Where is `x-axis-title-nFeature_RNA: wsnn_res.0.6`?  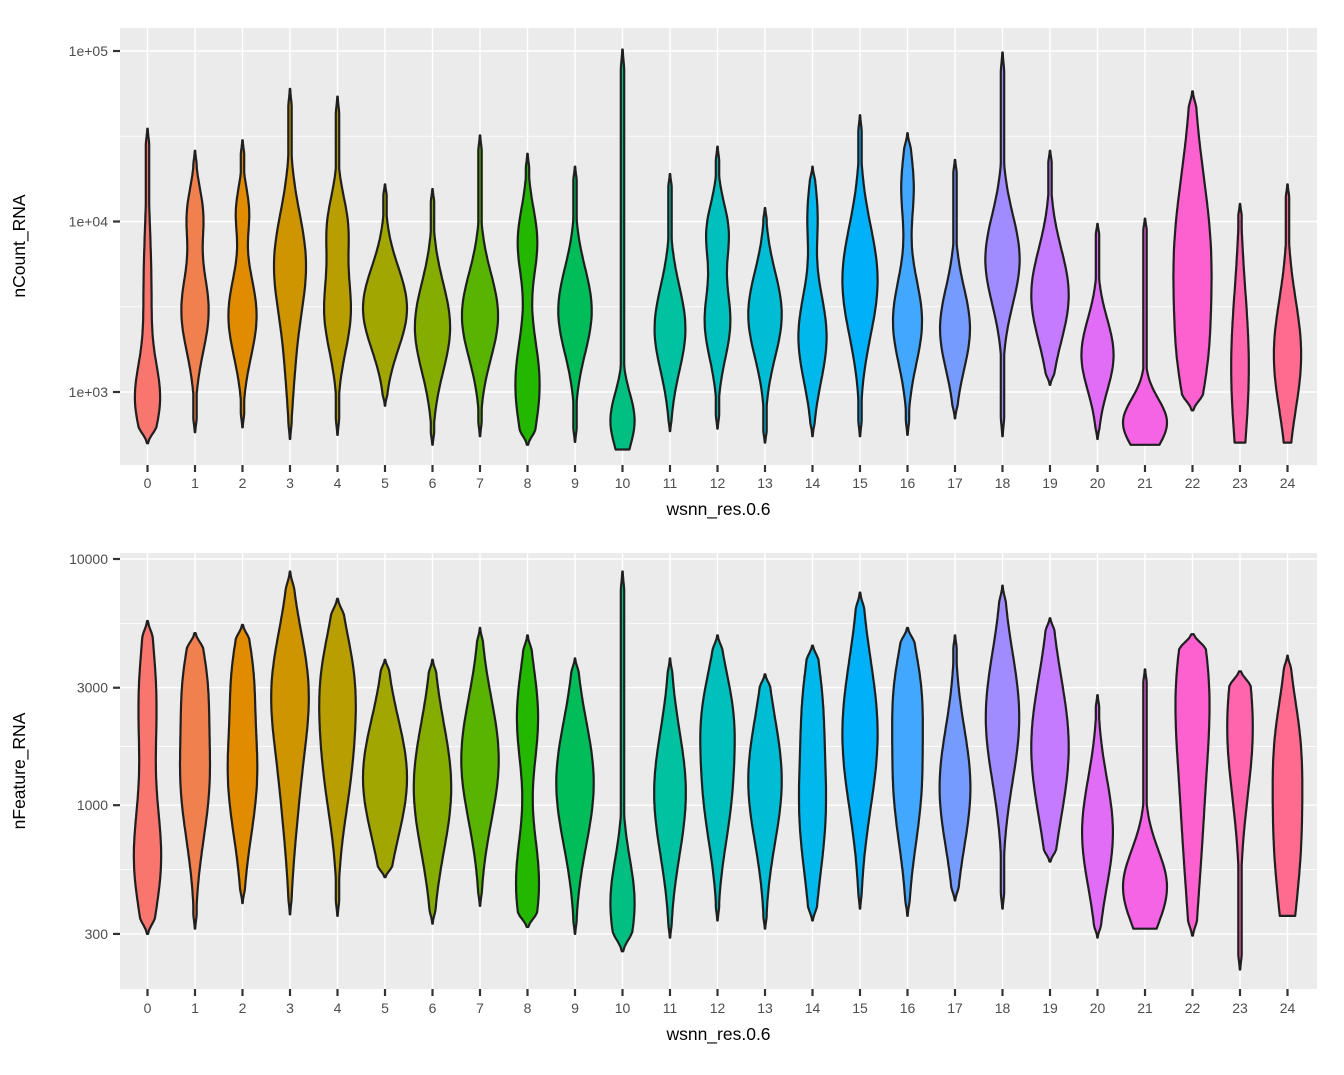 x-axis-title-nFeature_RNA: wsnn_res.0.6 is located at coordinates (717, 1034).